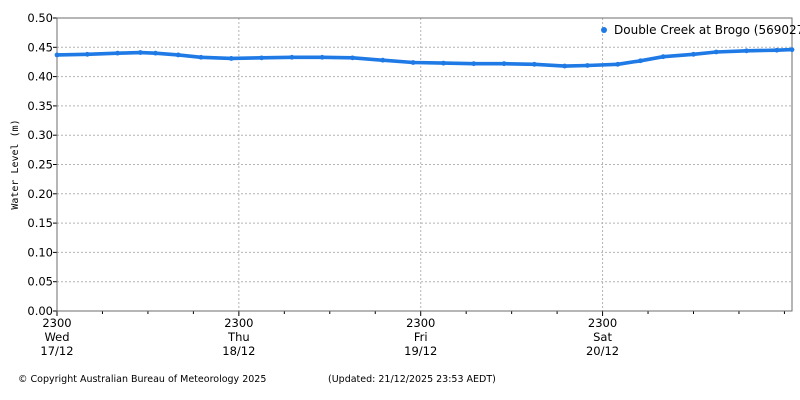 This screenshot has width=800, height=400. Describe the element at coordinates (40, 194) in the screenshot. I see `y-tick-label: 0.20` at that location.